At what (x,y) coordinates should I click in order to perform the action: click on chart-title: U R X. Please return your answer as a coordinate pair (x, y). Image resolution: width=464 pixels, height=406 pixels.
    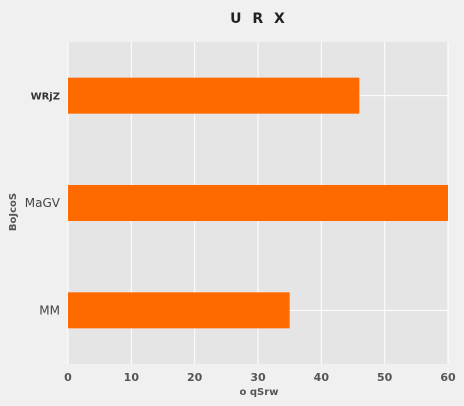
    Looking at the image, I should click on (259, 19).